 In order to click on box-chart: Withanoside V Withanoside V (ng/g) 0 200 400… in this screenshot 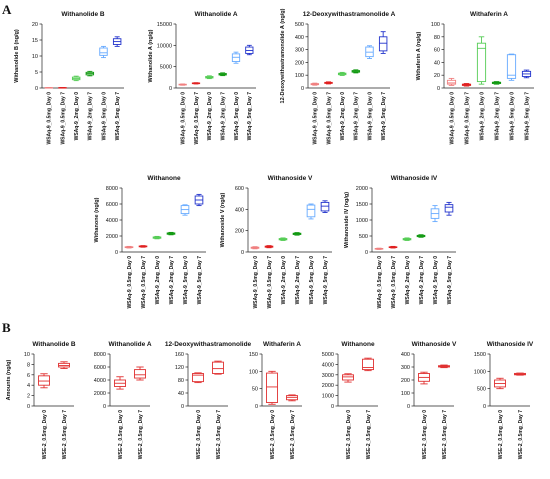, I will do `click(276, 242)`.